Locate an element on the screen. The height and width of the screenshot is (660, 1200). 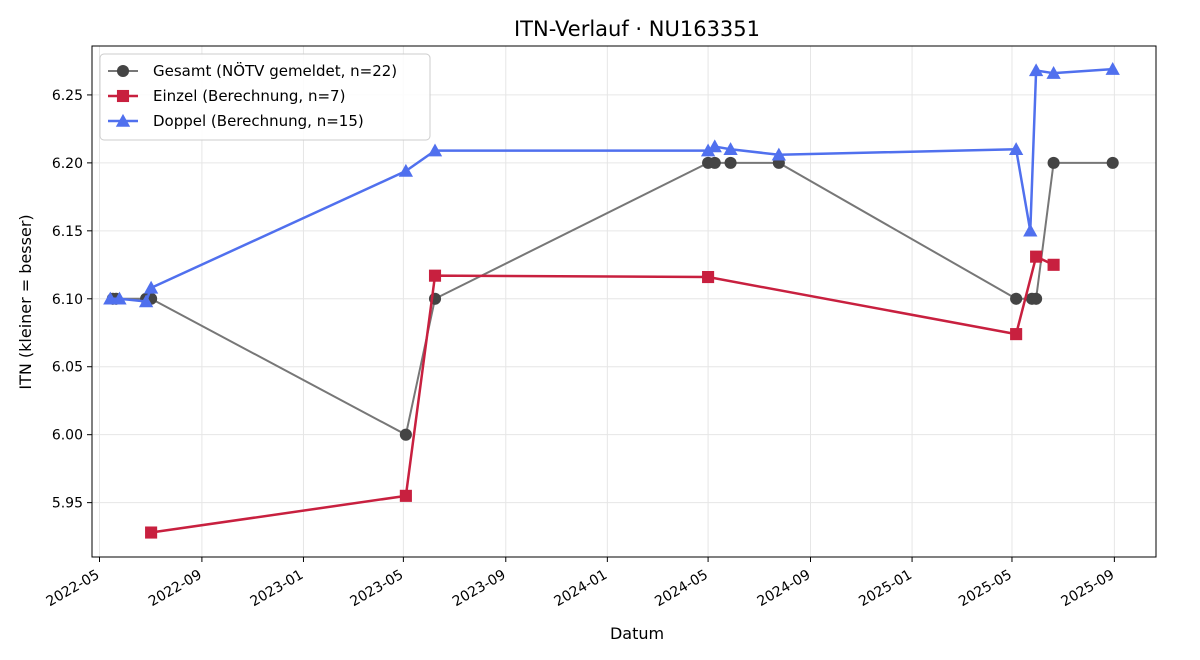
y-tick-label: 6.25 is located at coordinates (67, 96).